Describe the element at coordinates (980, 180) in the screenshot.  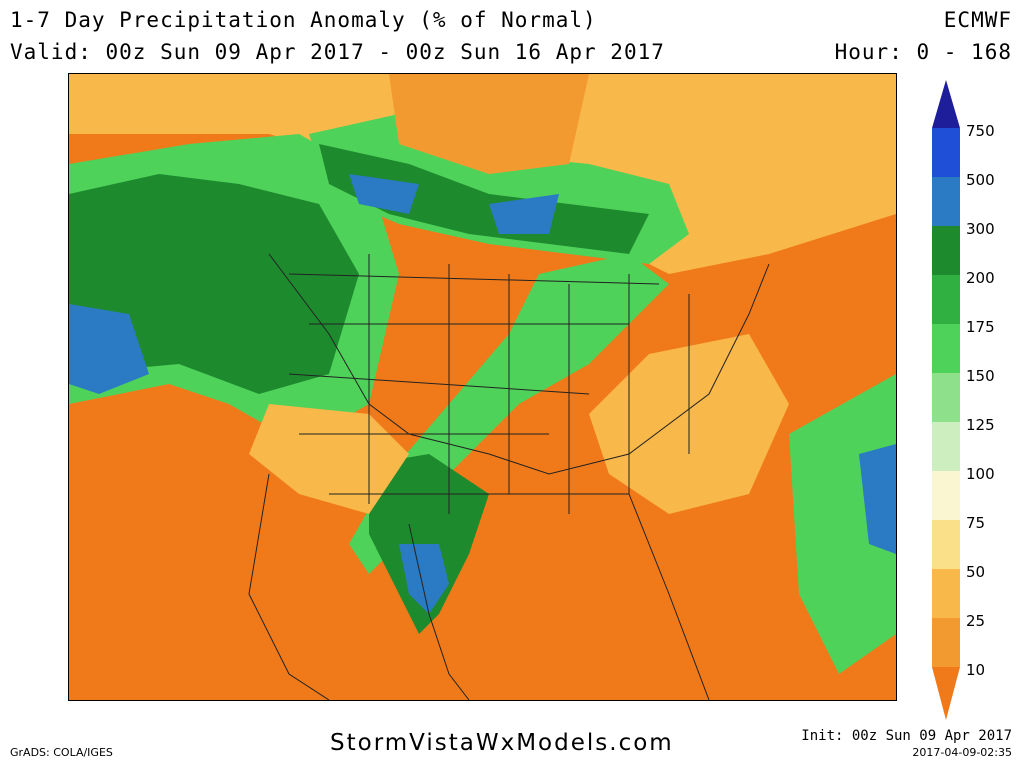
I see `colorbar-label-500: 500` at that location.